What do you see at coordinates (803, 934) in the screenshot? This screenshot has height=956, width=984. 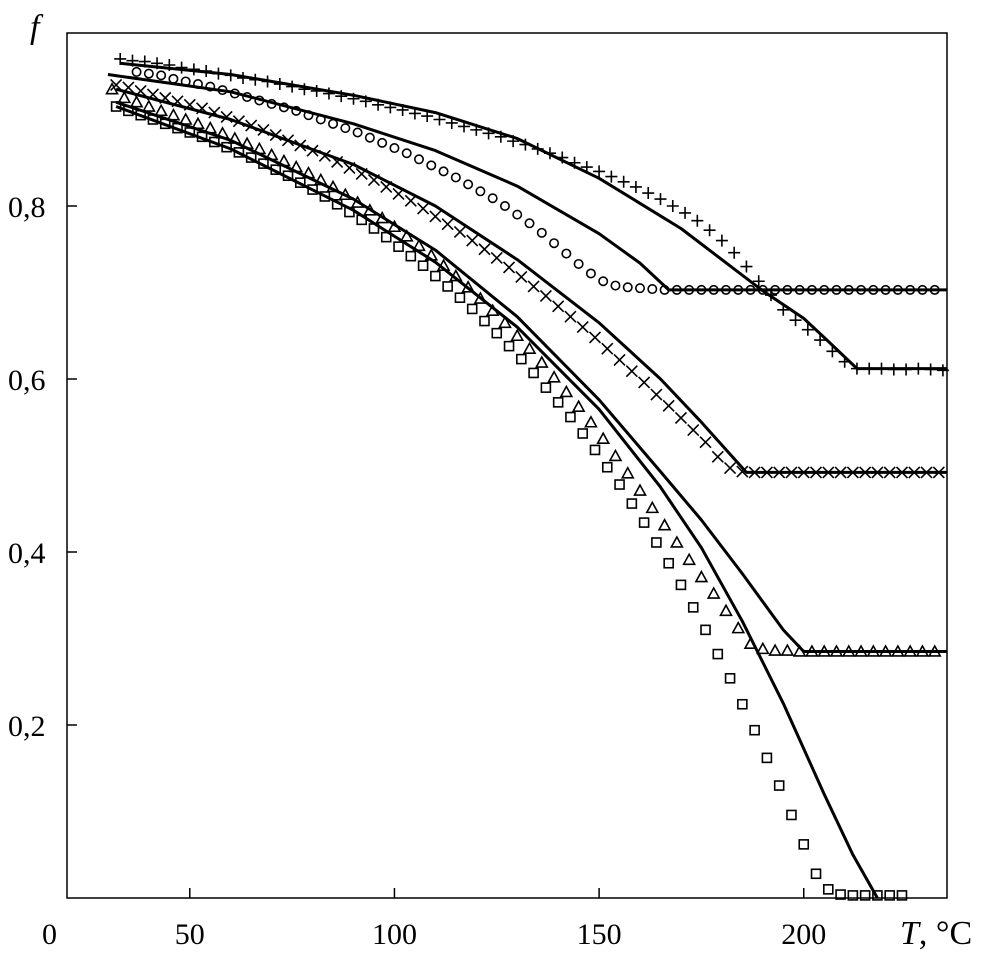 I see `x-tick-label: 200` at bounding box center [803, 934].